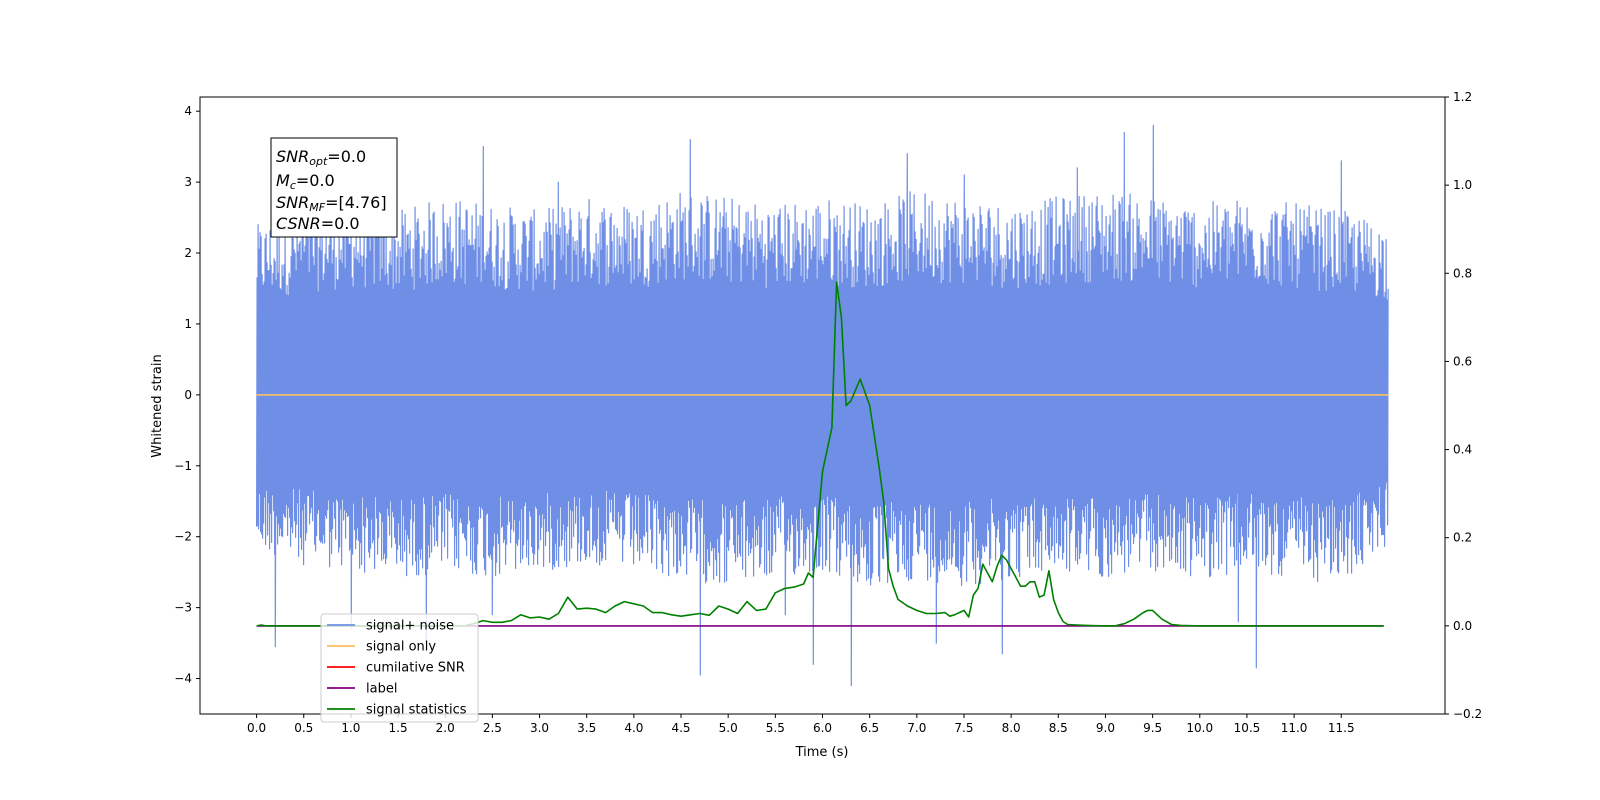 The width and height of the screenshot is (1600, 800). What do you see at coordinates (1462, 538) in the screenshot?
I see `y2-tick-label: 0.2` at bounding box center [1462, 538].